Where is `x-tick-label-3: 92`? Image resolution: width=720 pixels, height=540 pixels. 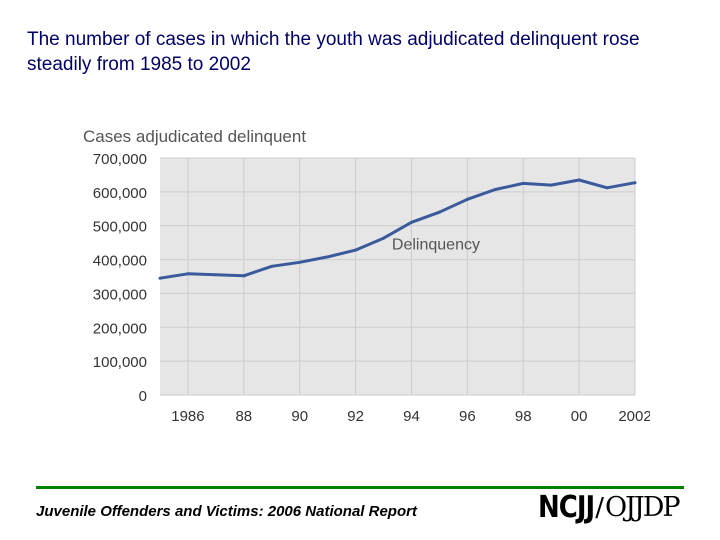 x-tick-label-3: 92 is located at coordinates (355, 416).